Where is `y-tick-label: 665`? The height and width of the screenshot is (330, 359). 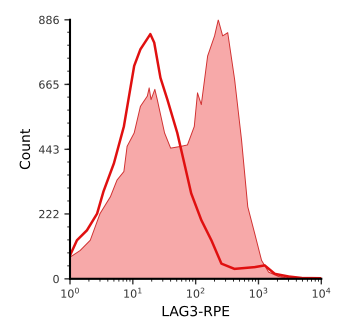
y-tick-label: 665 is located at coordinates (49, 84).